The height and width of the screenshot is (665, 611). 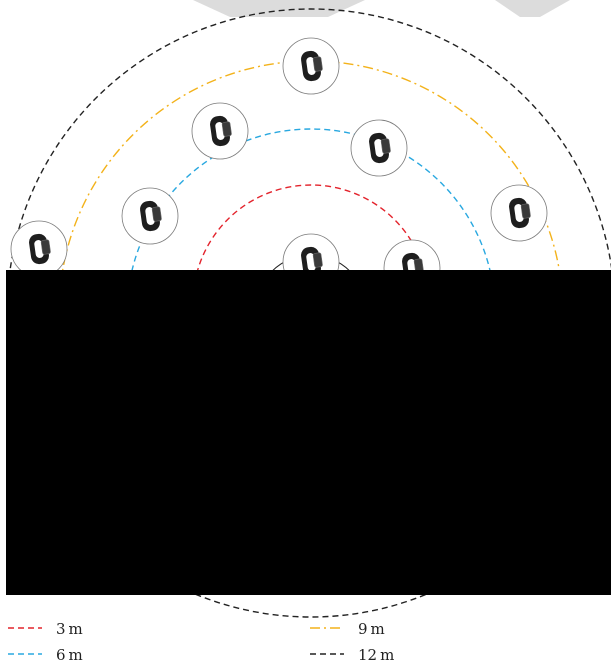 I want to click on legend-item-12m: 12 m, so click(x=352, y=655).